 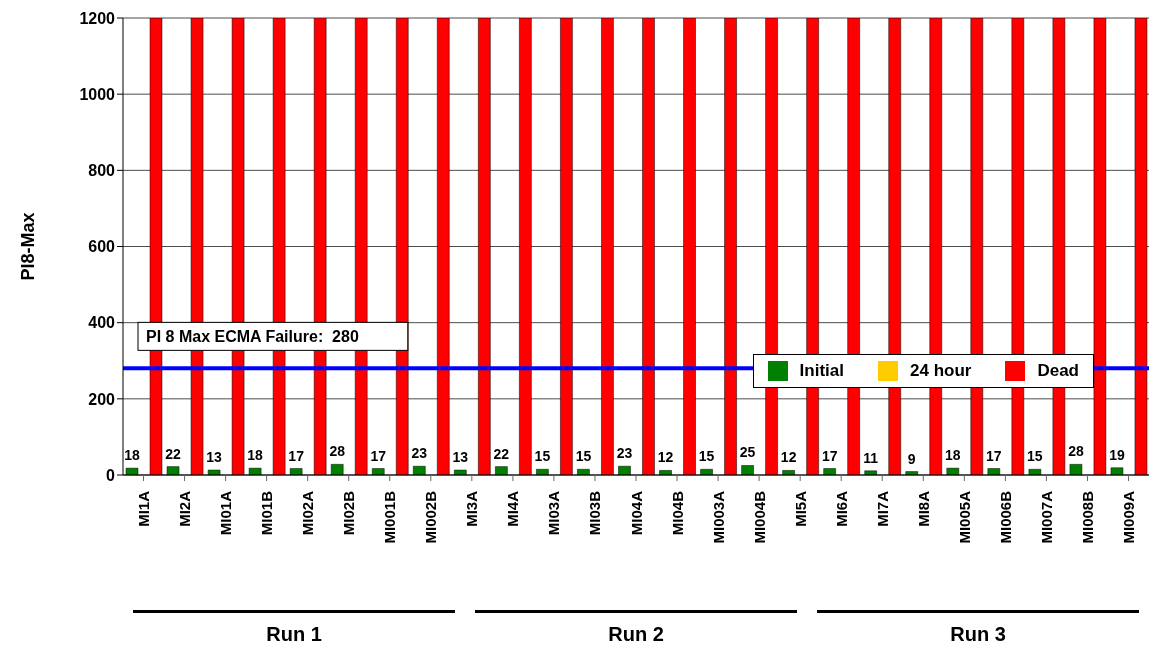 What do you see at coordinates (911, 458) in the screenshot?
I see `data-label: 9` at bounding box center [911, 458].